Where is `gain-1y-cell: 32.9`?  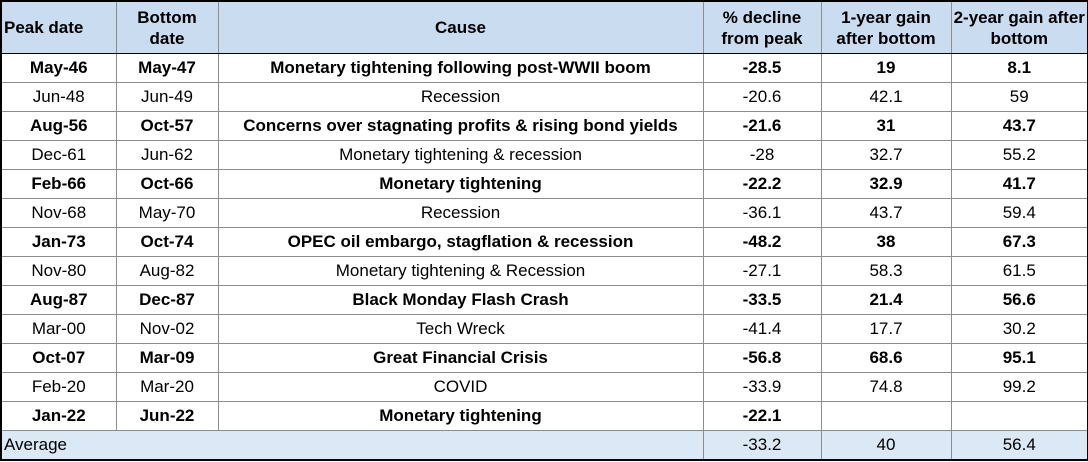
gain-1y-cell: 32.9 is located at coordinates (886, 184).